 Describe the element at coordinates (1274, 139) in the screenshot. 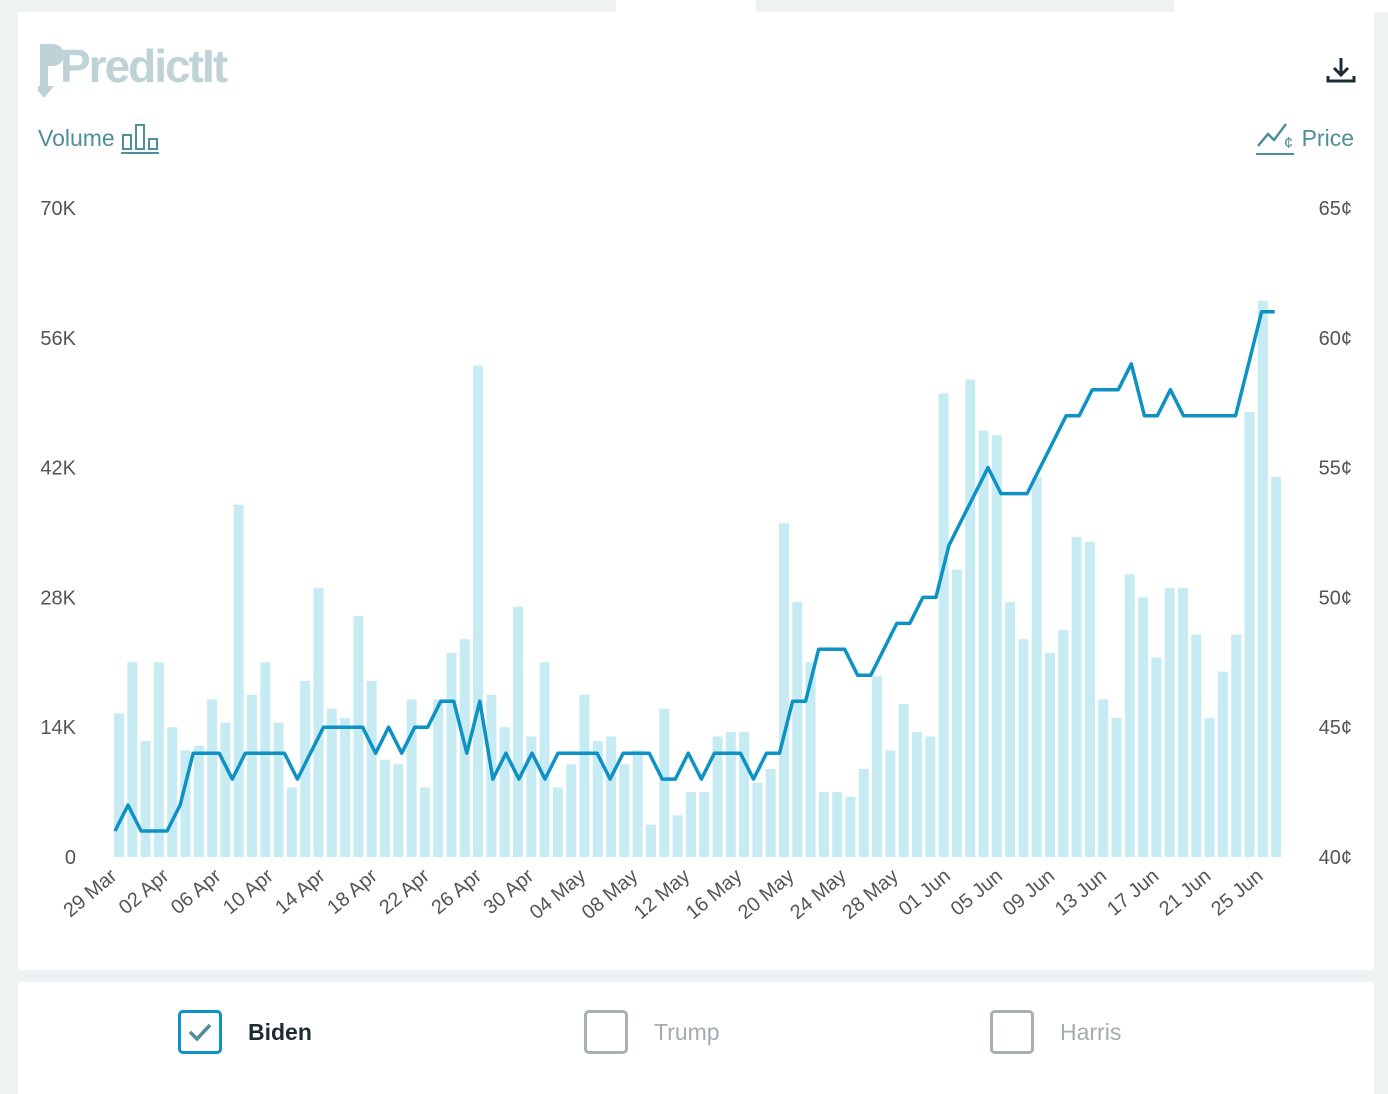

I see `price-line-icon: ¢` at that location.